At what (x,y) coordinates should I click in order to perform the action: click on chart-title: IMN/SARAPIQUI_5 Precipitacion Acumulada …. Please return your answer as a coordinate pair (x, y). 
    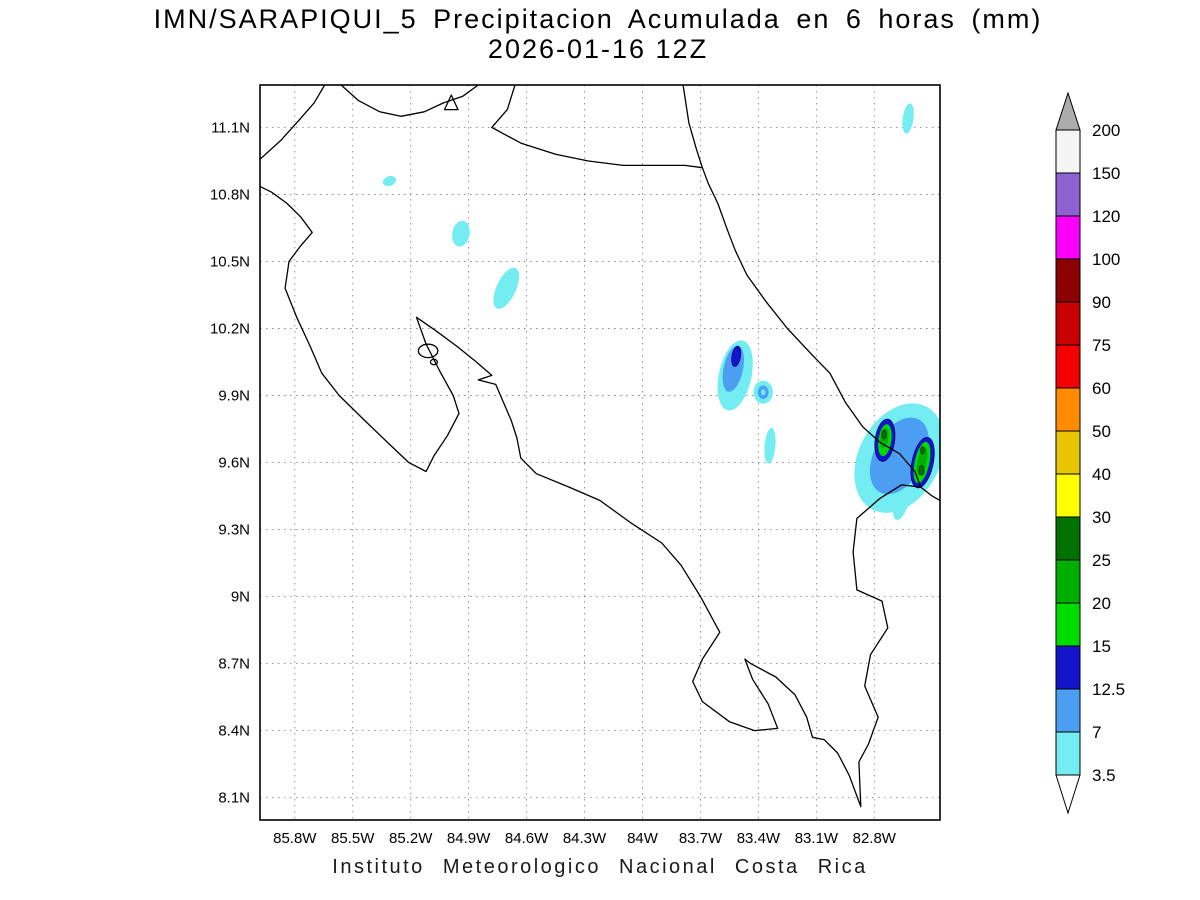
    Looking at the image, I should click on (598, 19).